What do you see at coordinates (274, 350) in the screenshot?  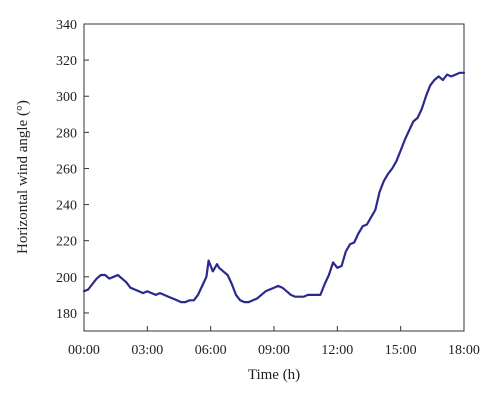 I see `x-tick-label: 09:00` at bounding box center [274, 350].